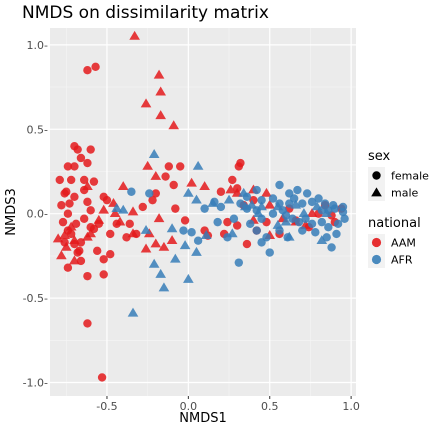  Describe the element at coordinates (394, 223) in the screenshot. I see `legend-title: national` at that location.